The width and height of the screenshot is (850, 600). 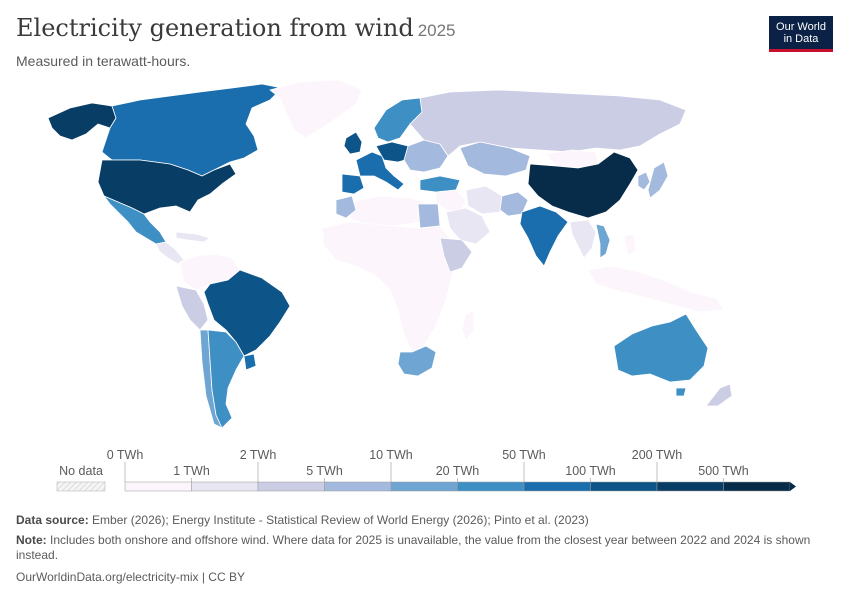 I want to click on legend-top-label-3: 50 TWh, so click(x=524, y=455).